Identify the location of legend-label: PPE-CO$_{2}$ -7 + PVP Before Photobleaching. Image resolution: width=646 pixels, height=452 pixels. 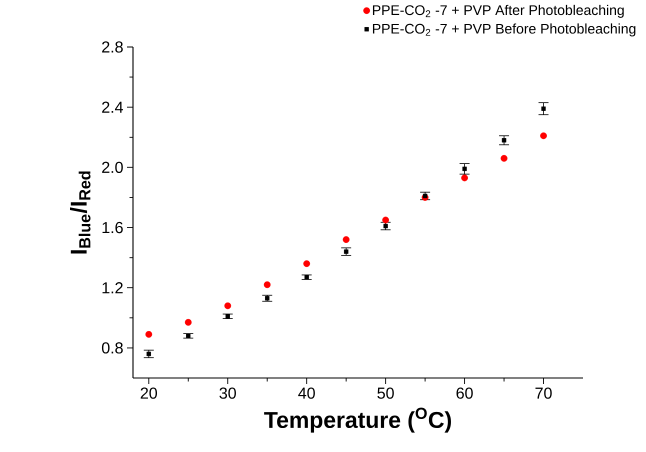
(504, 29).